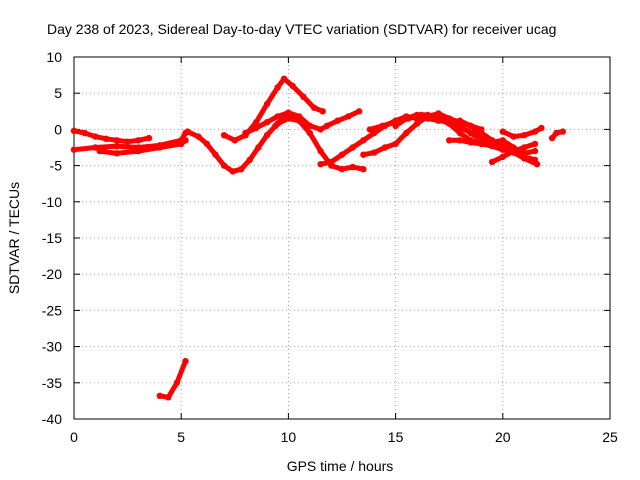 The height and width of the screenshot is (480, 640). What do you see at coordinates (320, 144) in the screenshot?
I see `series-arc-g` at bounding box center [320, 144].